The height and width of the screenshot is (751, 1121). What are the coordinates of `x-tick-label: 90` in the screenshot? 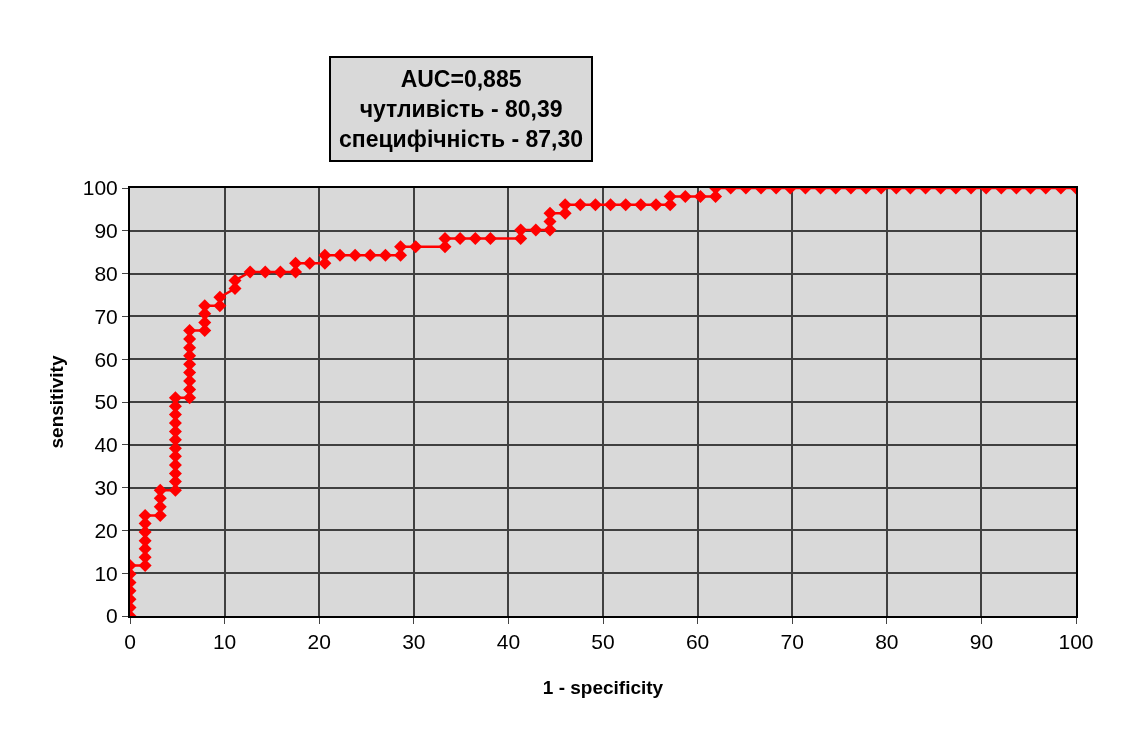 It's located at (981, 642).